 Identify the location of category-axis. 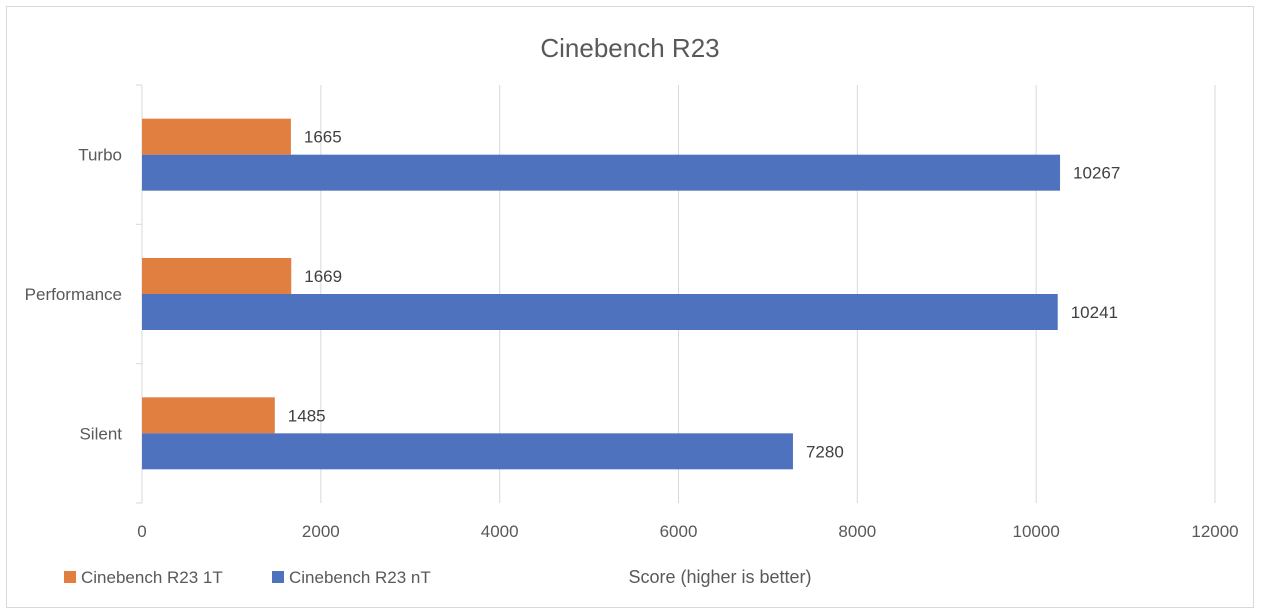
(139, 294).